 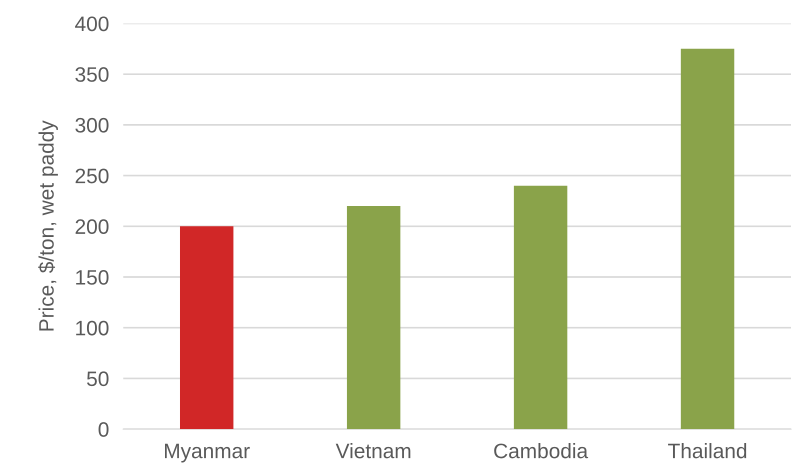 I want to click on x-tick-label: Vietnam, so click(x=373, y=450).